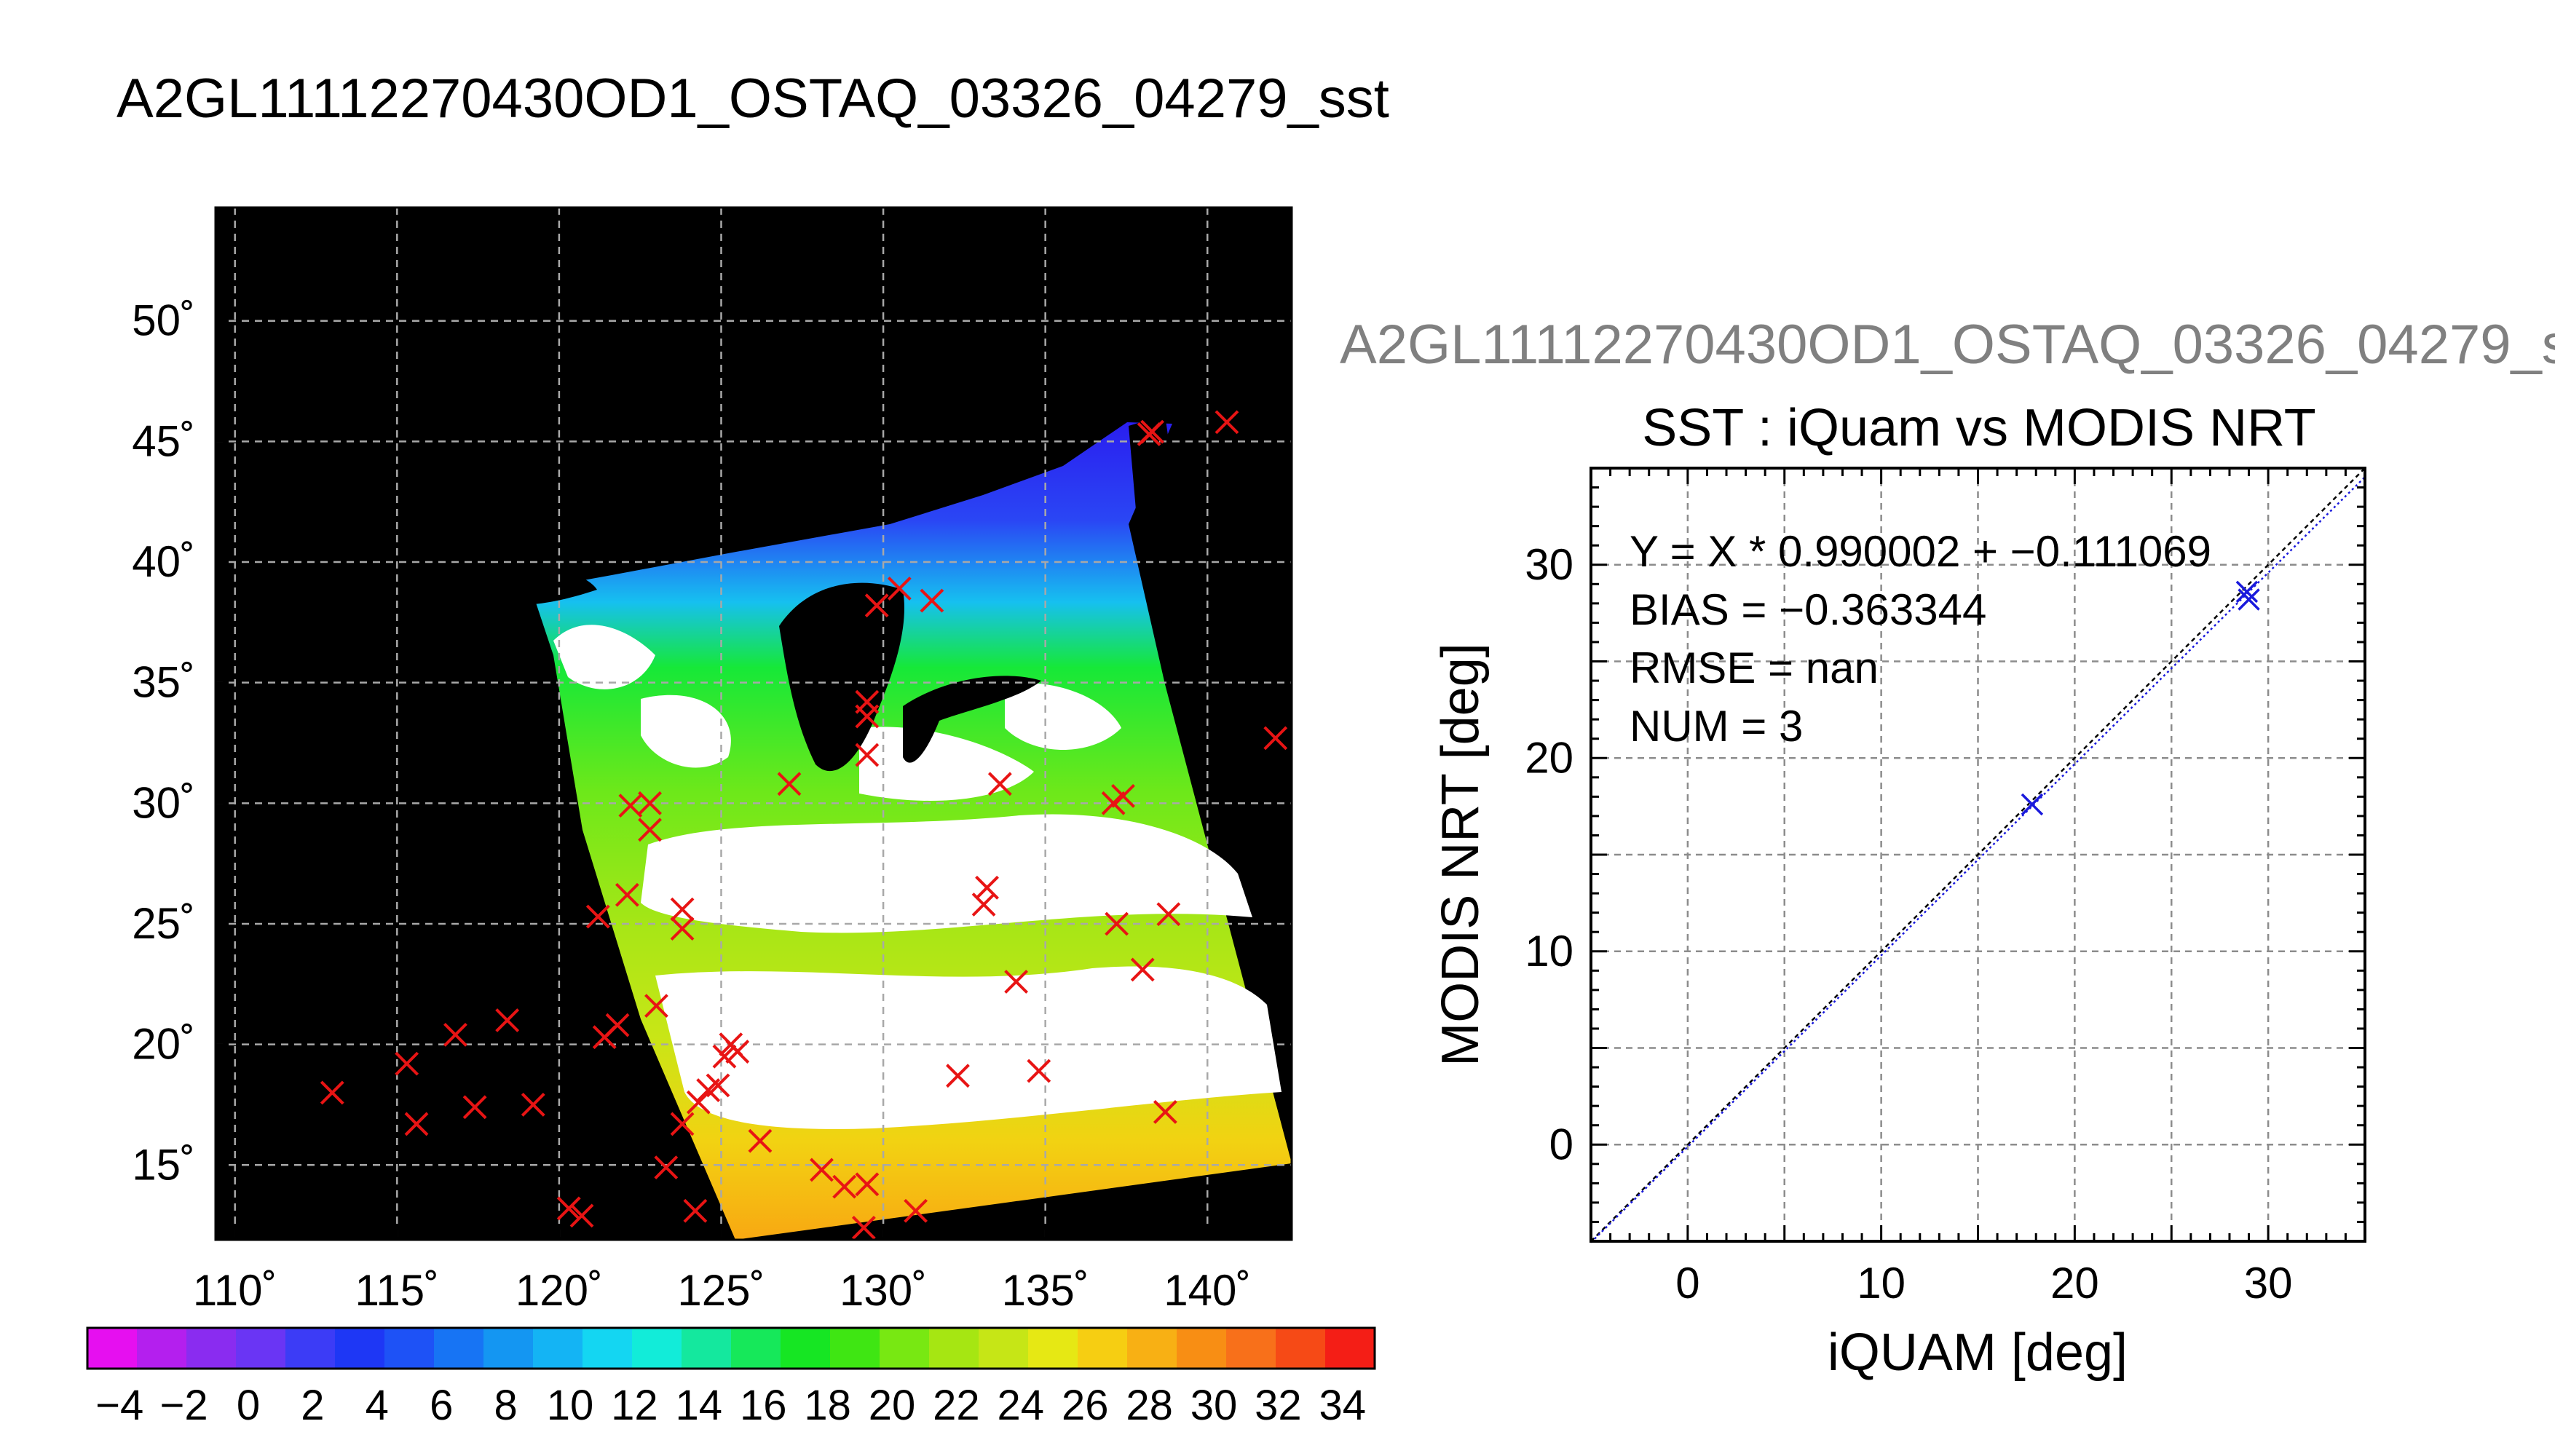 This screenshot has height=1456, width=2555. Describe the element at coordinates (1460, 855) in the screenshot. I see `scatter-ylabel: MODIS NRT [deg]` at that location.